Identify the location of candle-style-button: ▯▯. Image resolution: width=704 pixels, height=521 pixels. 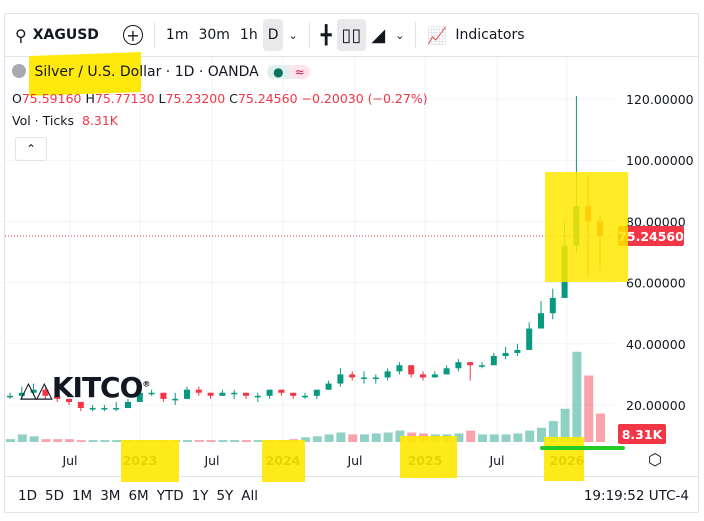
(351, 35).